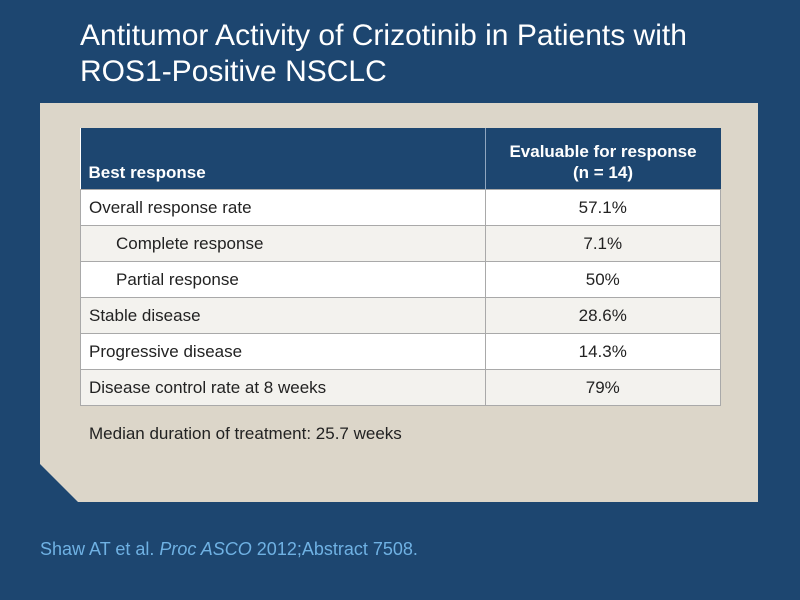 The width and height of the screenshot is (800, 600). I want to click on row-value: 57.1%, so click(602, 207).